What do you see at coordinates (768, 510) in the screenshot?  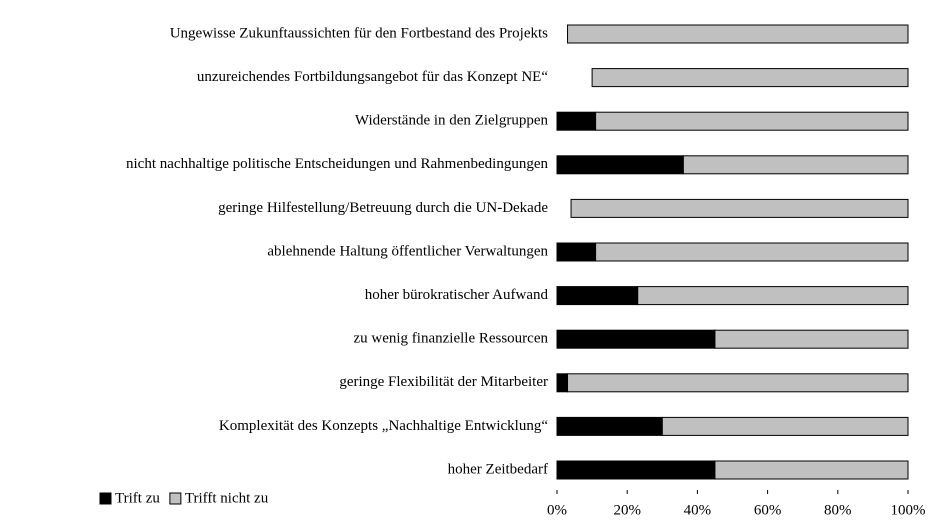 I see `x-tick-label: 60%` at bounding box center [768, 510].